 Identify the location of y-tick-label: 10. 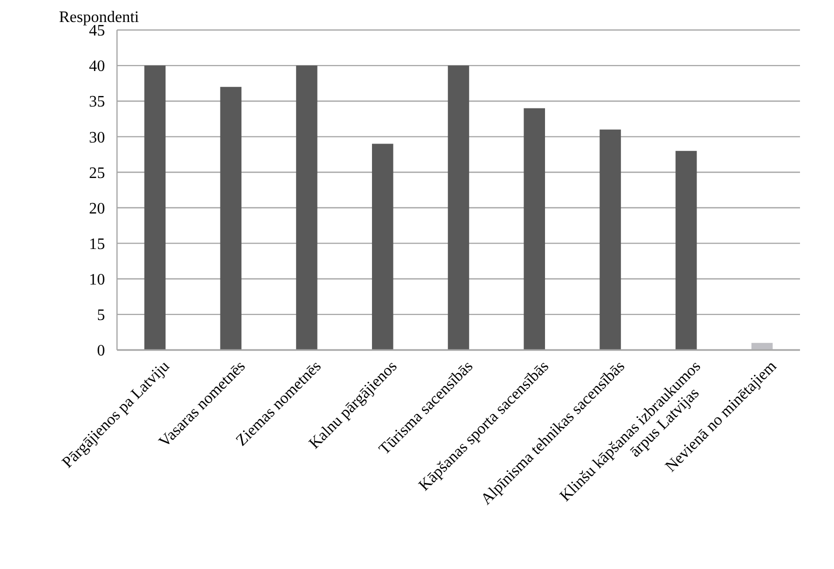
(97, 279).